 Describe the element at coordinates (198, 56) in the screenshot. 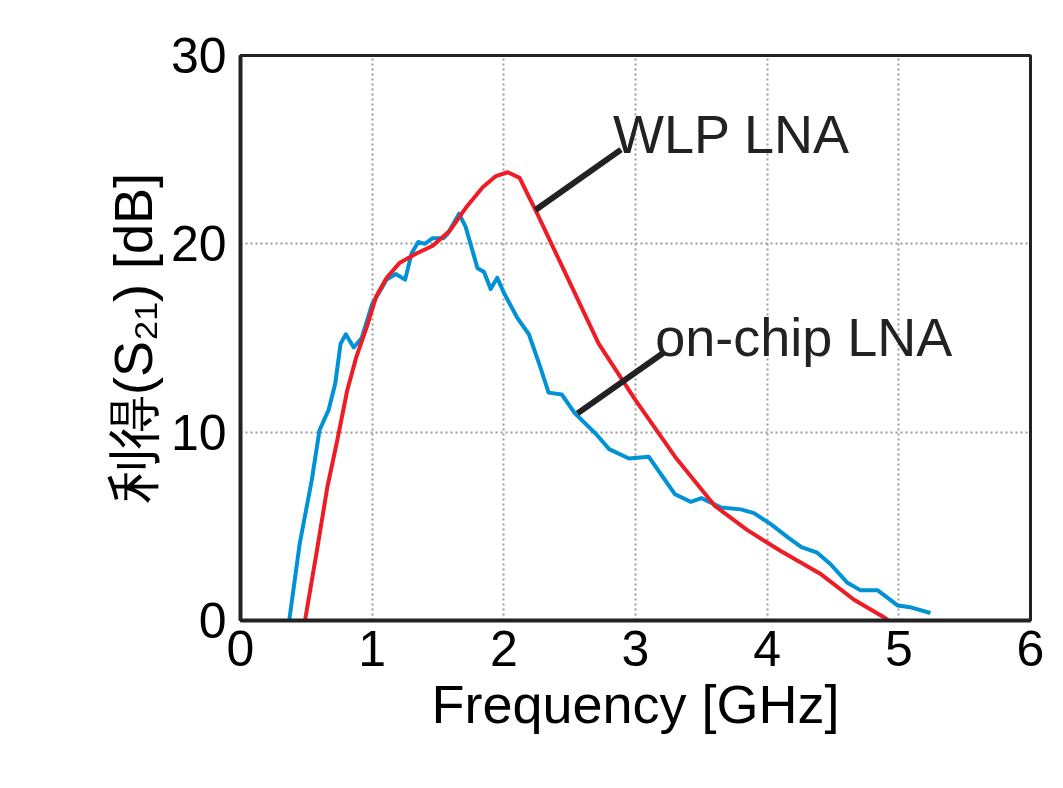

I see `y-tick-label: 30` at that location.